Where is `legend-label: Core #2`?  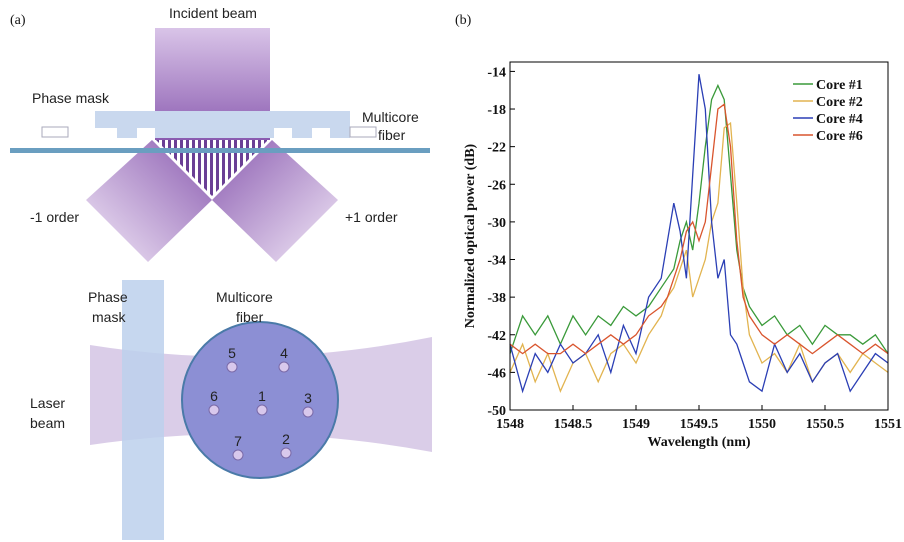 legend-label: Core #2 is located at coordinates (839, 102).